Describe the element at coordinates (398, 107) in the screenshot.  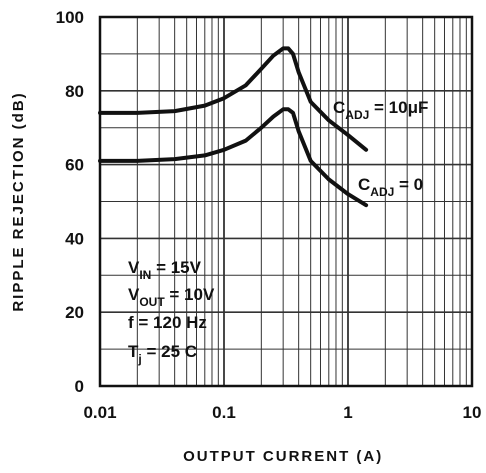
I see `series-label-rest: = 10μF` at that location.